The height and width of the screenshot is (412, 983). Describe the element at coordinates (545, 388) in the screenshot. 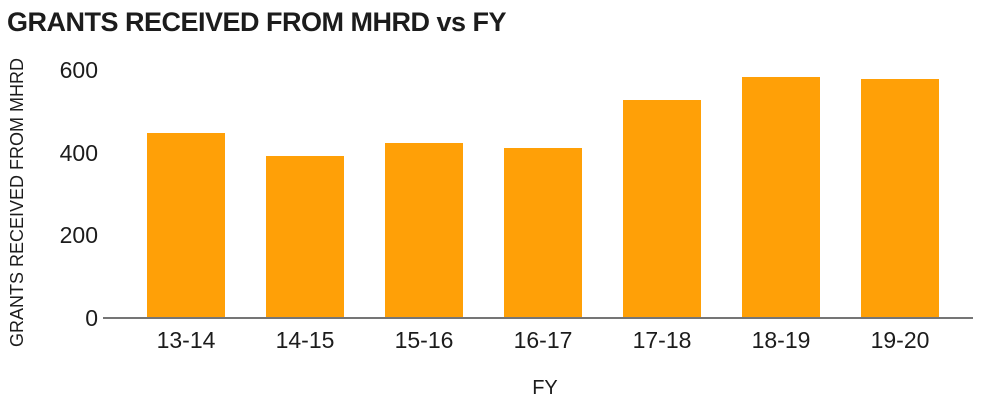

I see `x-axis-title: FY` at that location.